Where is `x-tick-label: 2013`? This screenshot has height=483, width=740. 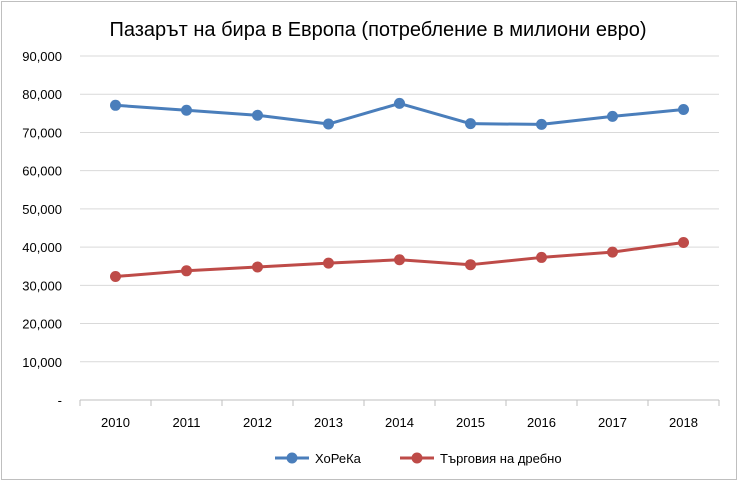
x-tick-label: 2013 is located at coordinates (328, 422).